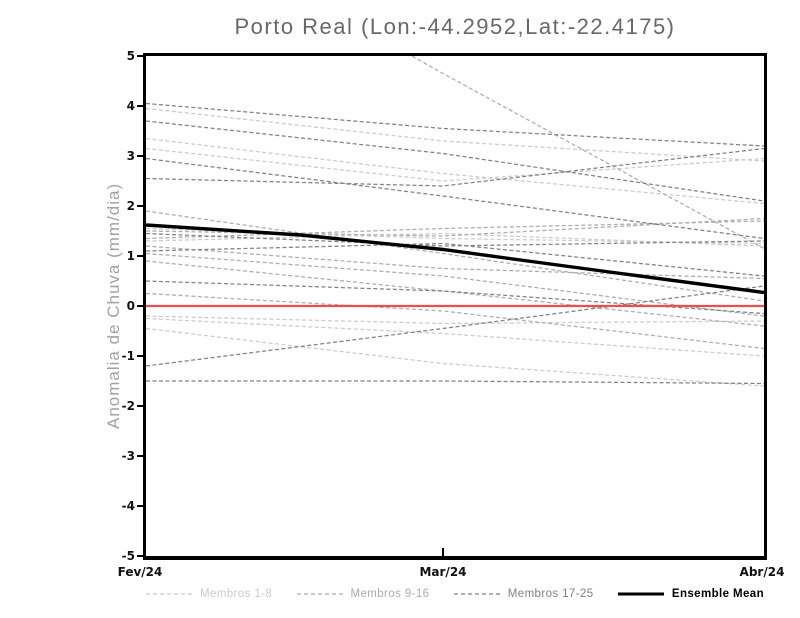 Image resolution: width=800 pixels, height=618 pixels. Describe the element at coordinates (717, 594) in the screenshot. I see `legend-label: Ensemble Mean` at that location.